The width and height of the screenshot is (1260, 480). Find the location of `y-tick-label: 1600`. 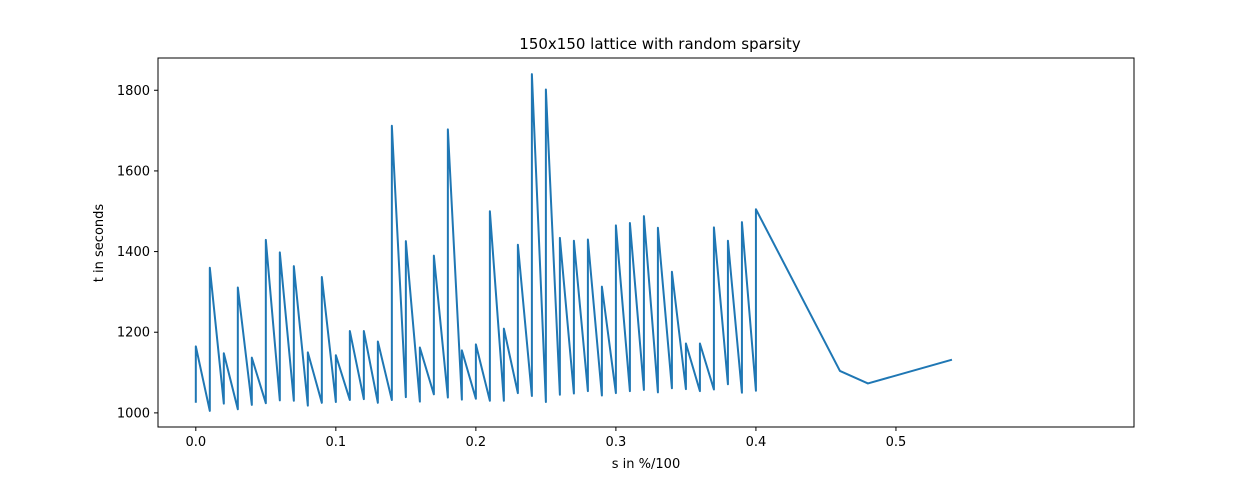

y-tick-label: 1600 is located at coordinates (133, 171).